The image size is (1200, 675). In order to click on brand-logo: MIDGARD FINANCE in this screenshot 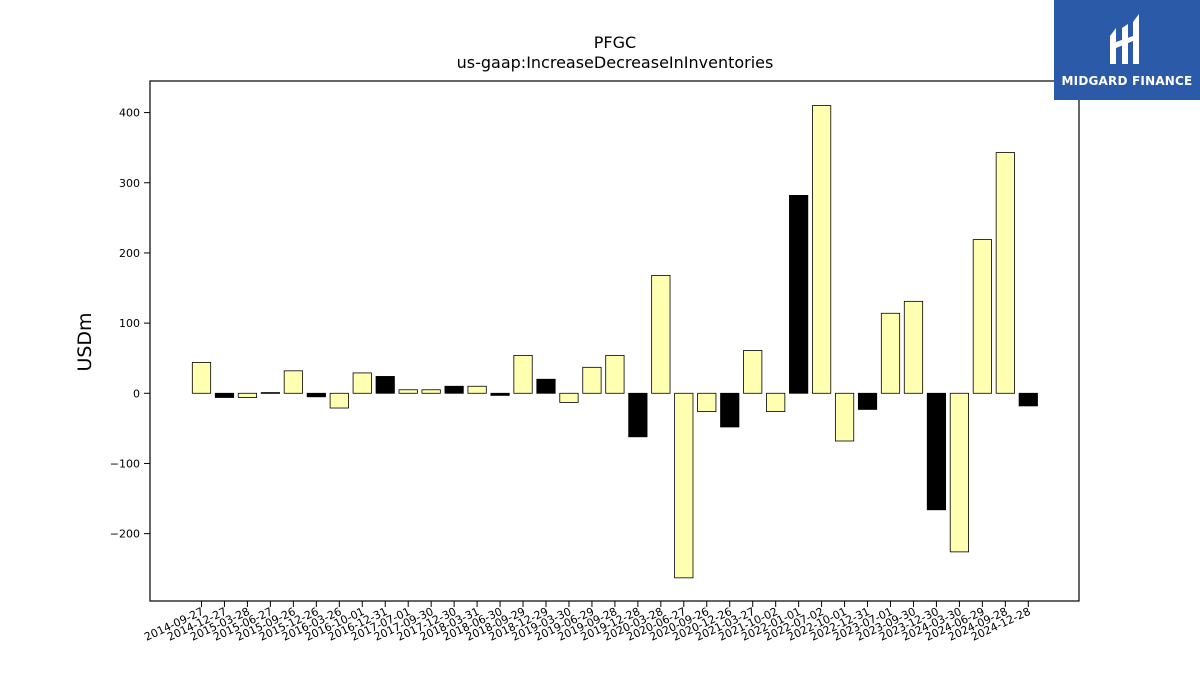, I will do `click(1127, 50)`.